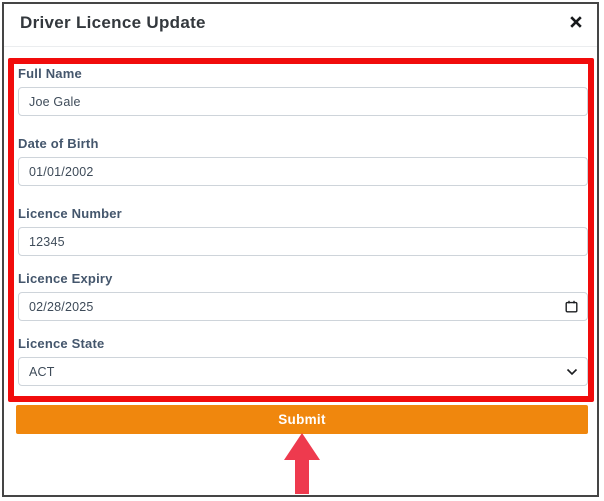 The image size is (604, 501). What do you see at coordinates (303, 171) in the screenshot?
I see `date-of-birth-input` at bounding box center [303, 171].